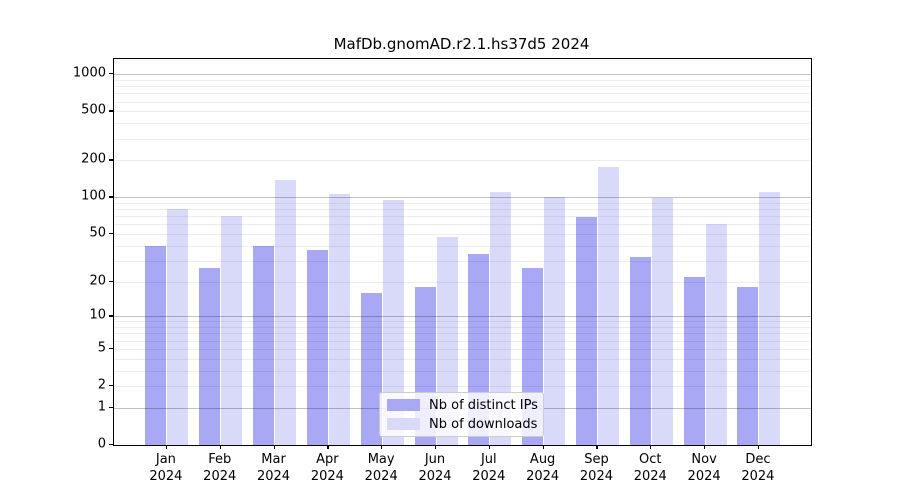  Describe the element at coordinates (93, 196) in the screenshot. I see `y-tick-label-100: 100` at that location.